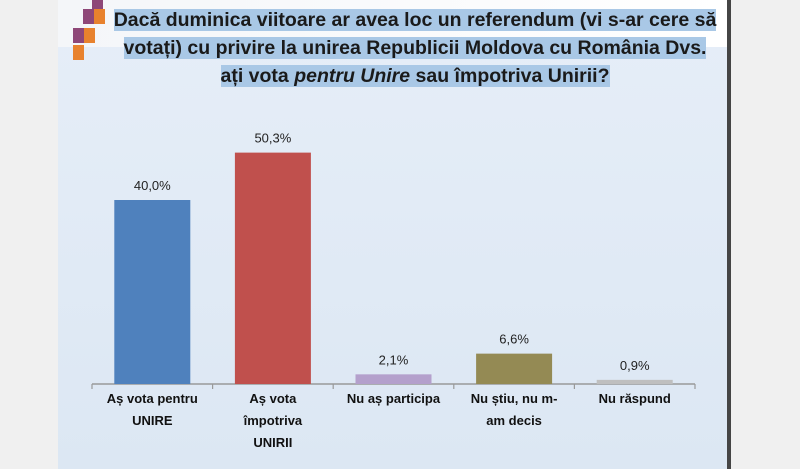 The height and width of the screenshot is (469, 800). I want to click on title-text-end: sau împotriva Unirii?, so click(510, 76).